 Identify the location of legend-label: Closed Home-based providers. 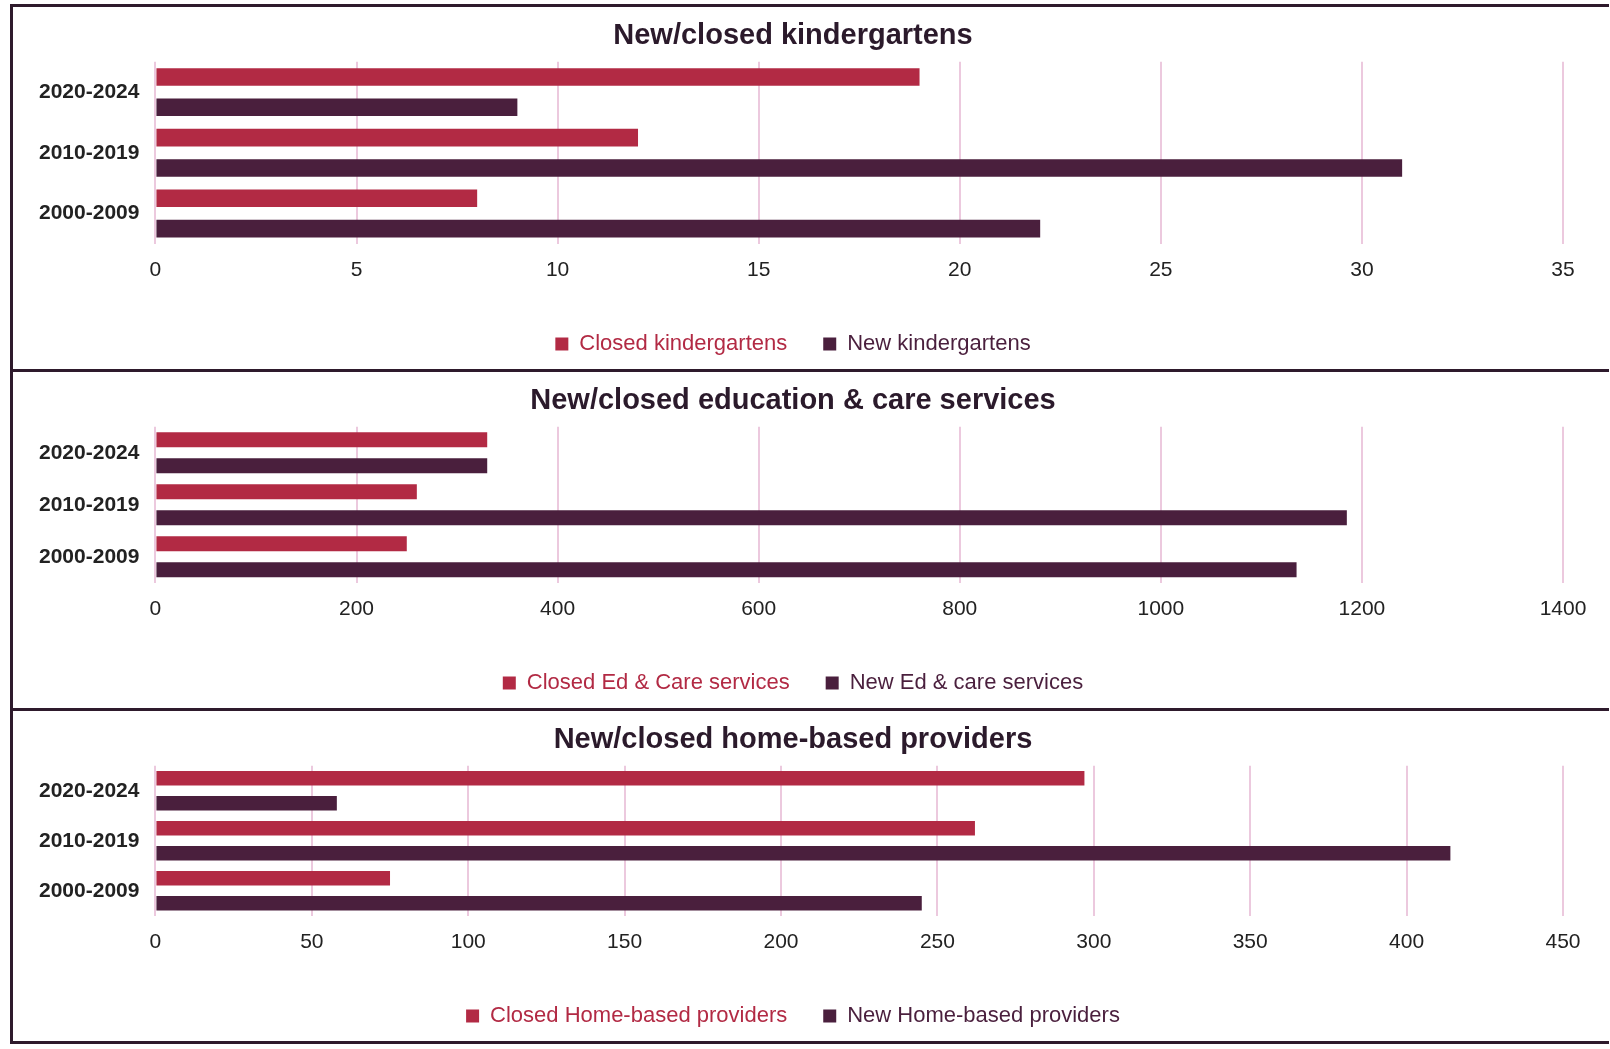
(639, 1015).